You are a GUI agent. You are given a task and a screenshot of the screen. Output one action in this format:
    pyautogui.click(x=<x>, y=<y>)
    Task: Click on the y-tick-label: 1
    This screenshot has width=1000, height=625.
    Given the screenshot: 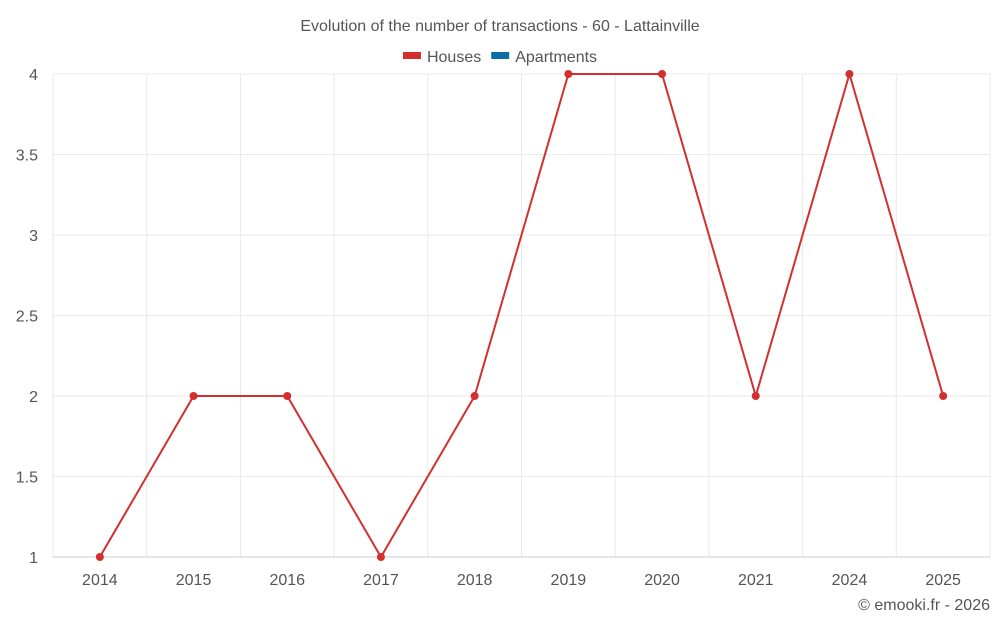 What is the action you would take?
    pyautogui.click(x=33, y=558)
    